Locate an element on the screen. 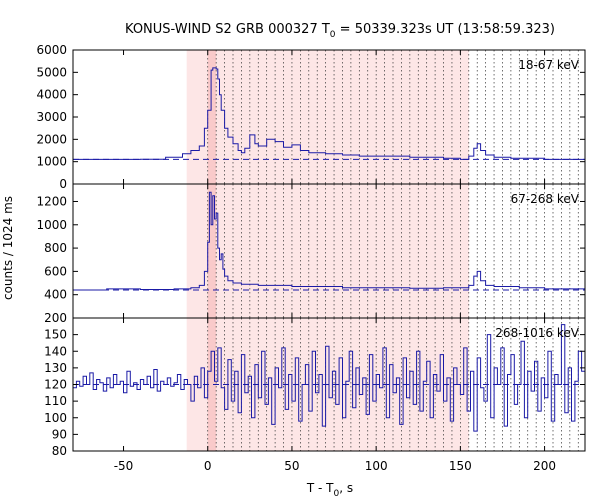 This screenshot has height=500, width=600. y-tick-label: 120 is located at coordinates (55, 385).